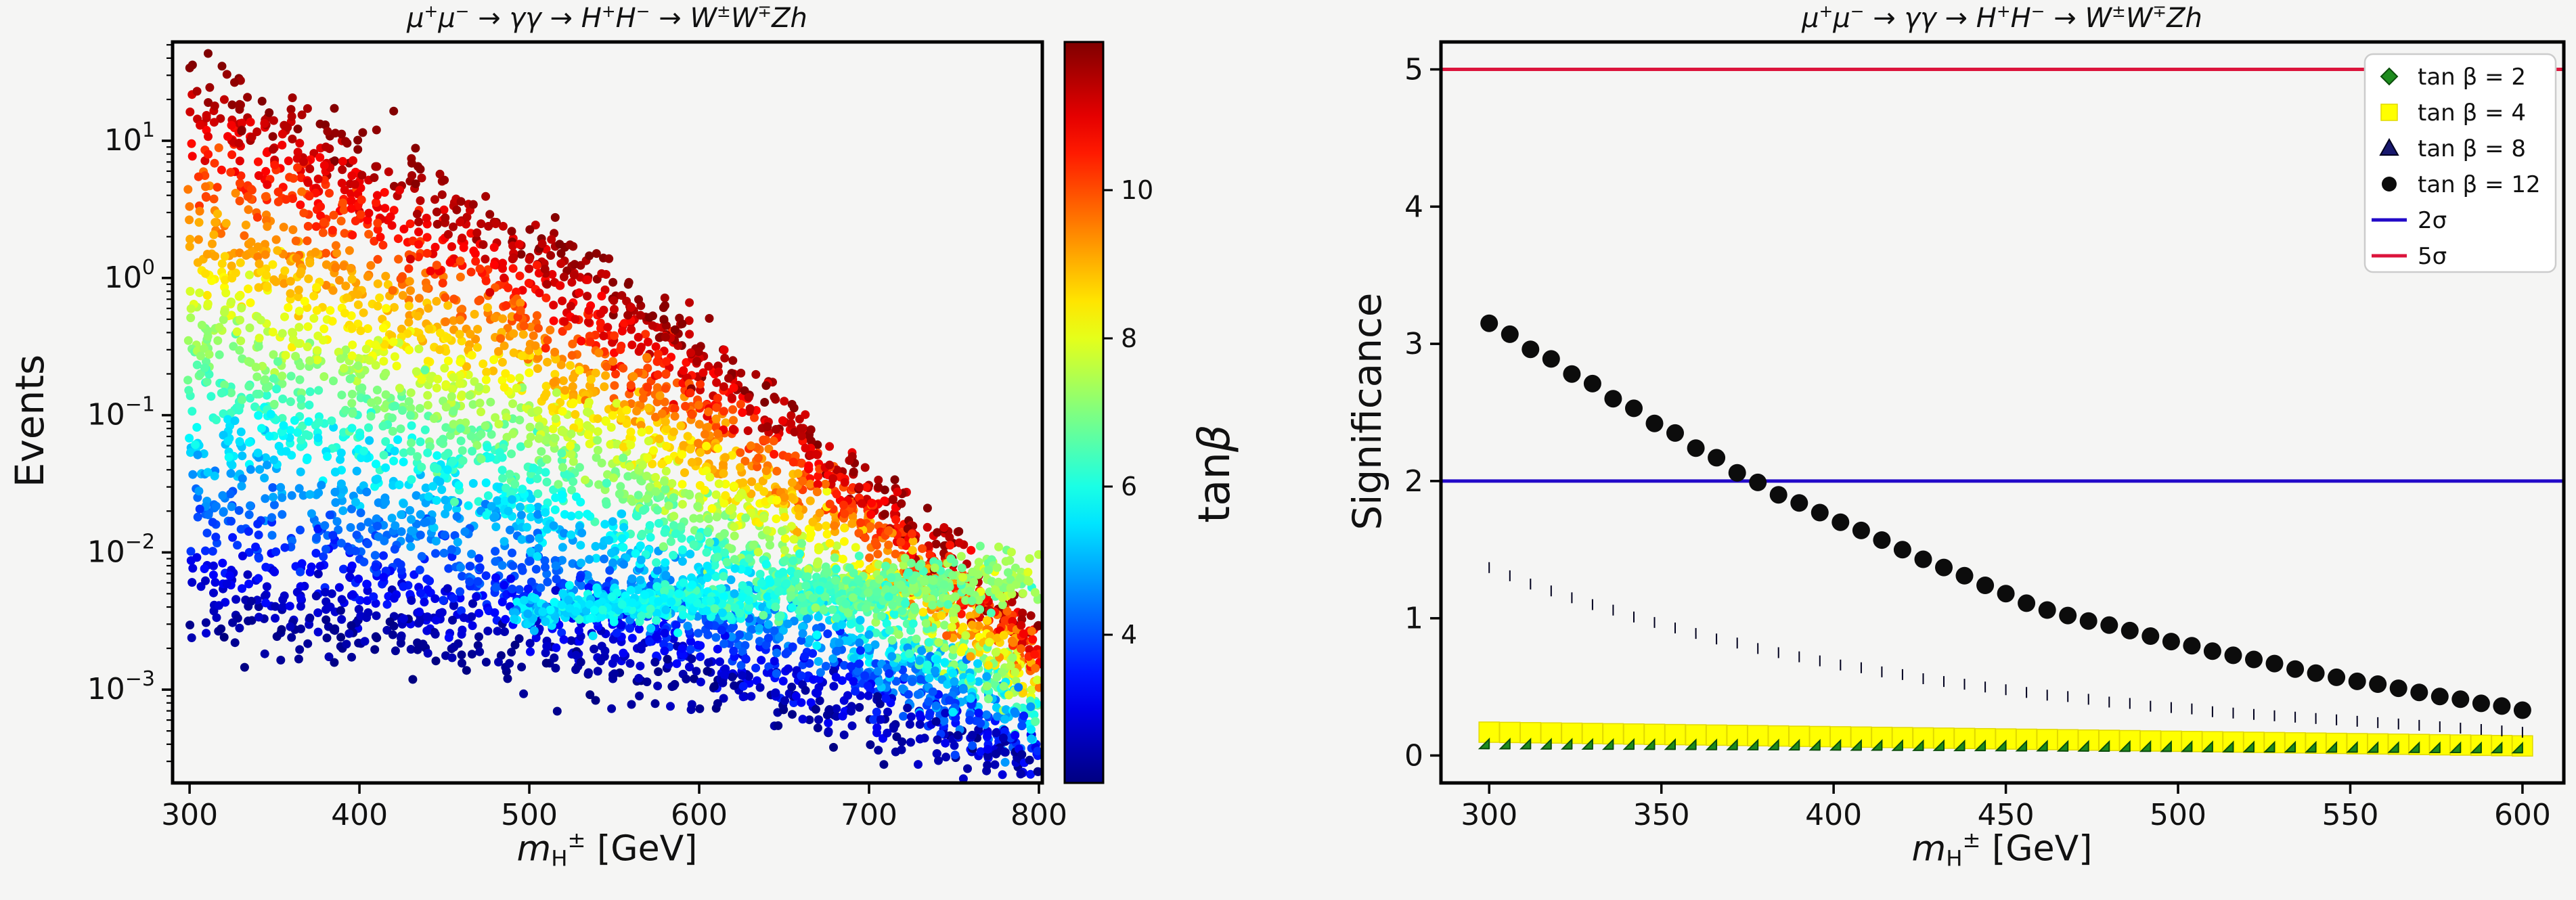 This screenshot has height=900, width=2576. I want to click on right-y-axis-label: Significance, so click(1367, 411).